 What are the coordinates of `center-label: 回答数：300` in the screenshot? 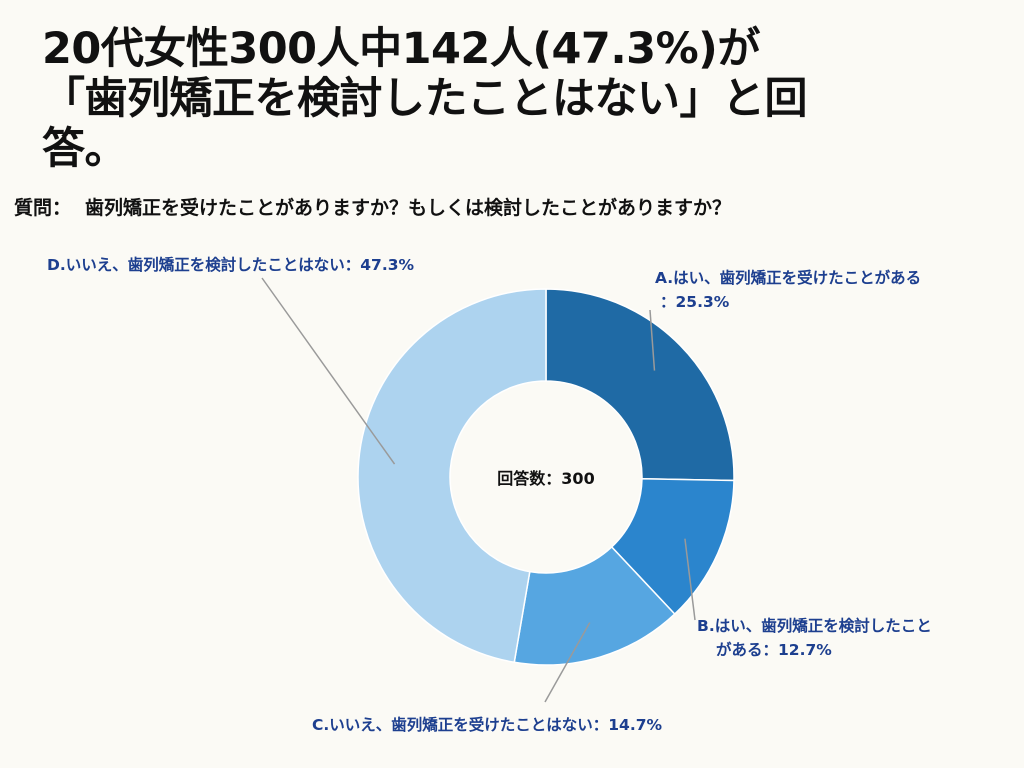 It's located at (545, 478).